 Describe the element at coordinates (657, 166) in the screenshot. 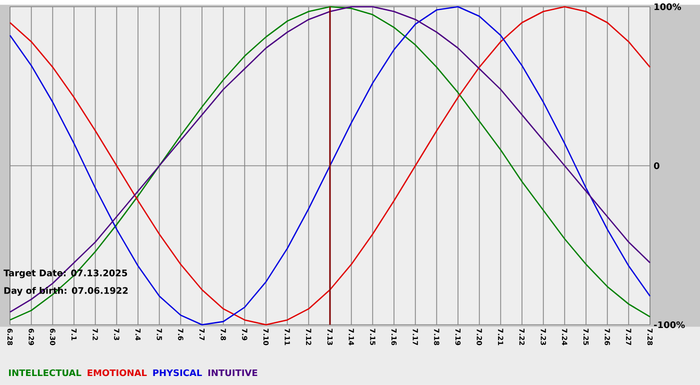

I see `y-tick-label: 0` at that location.